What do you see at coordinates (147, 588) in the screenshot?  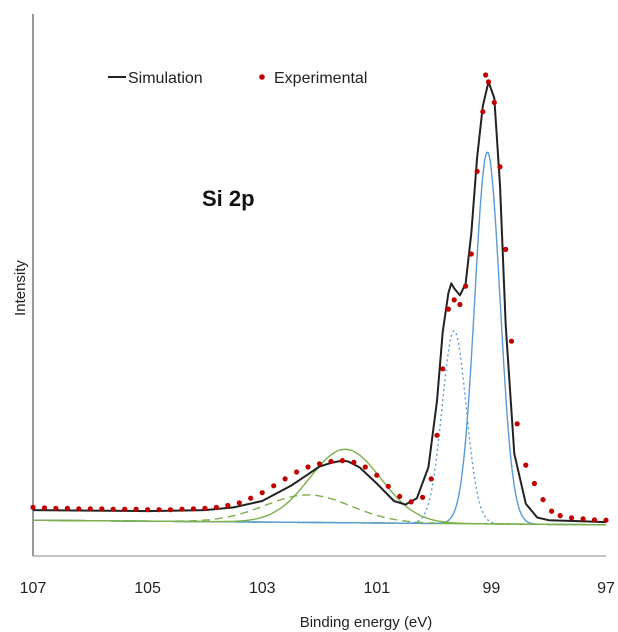 I see `x-tick-label: 105` at bounding box center [147, 588].